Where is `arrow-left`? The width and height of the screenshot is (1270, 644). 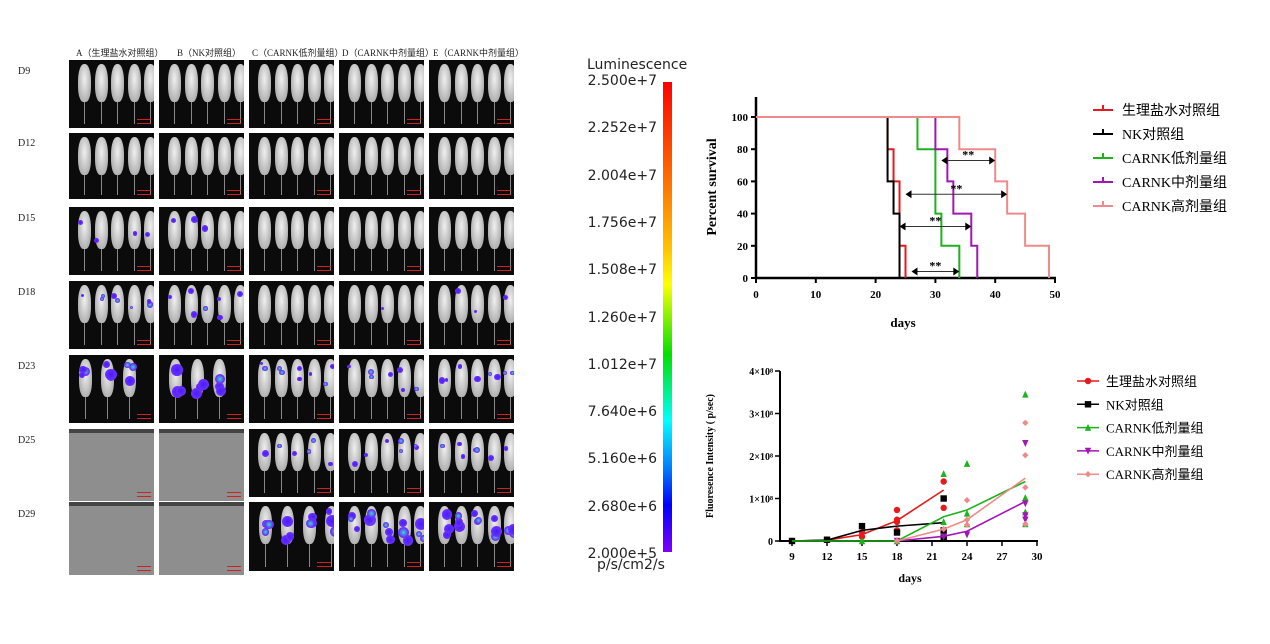 arrow-left is located at coordinates (914, 271).